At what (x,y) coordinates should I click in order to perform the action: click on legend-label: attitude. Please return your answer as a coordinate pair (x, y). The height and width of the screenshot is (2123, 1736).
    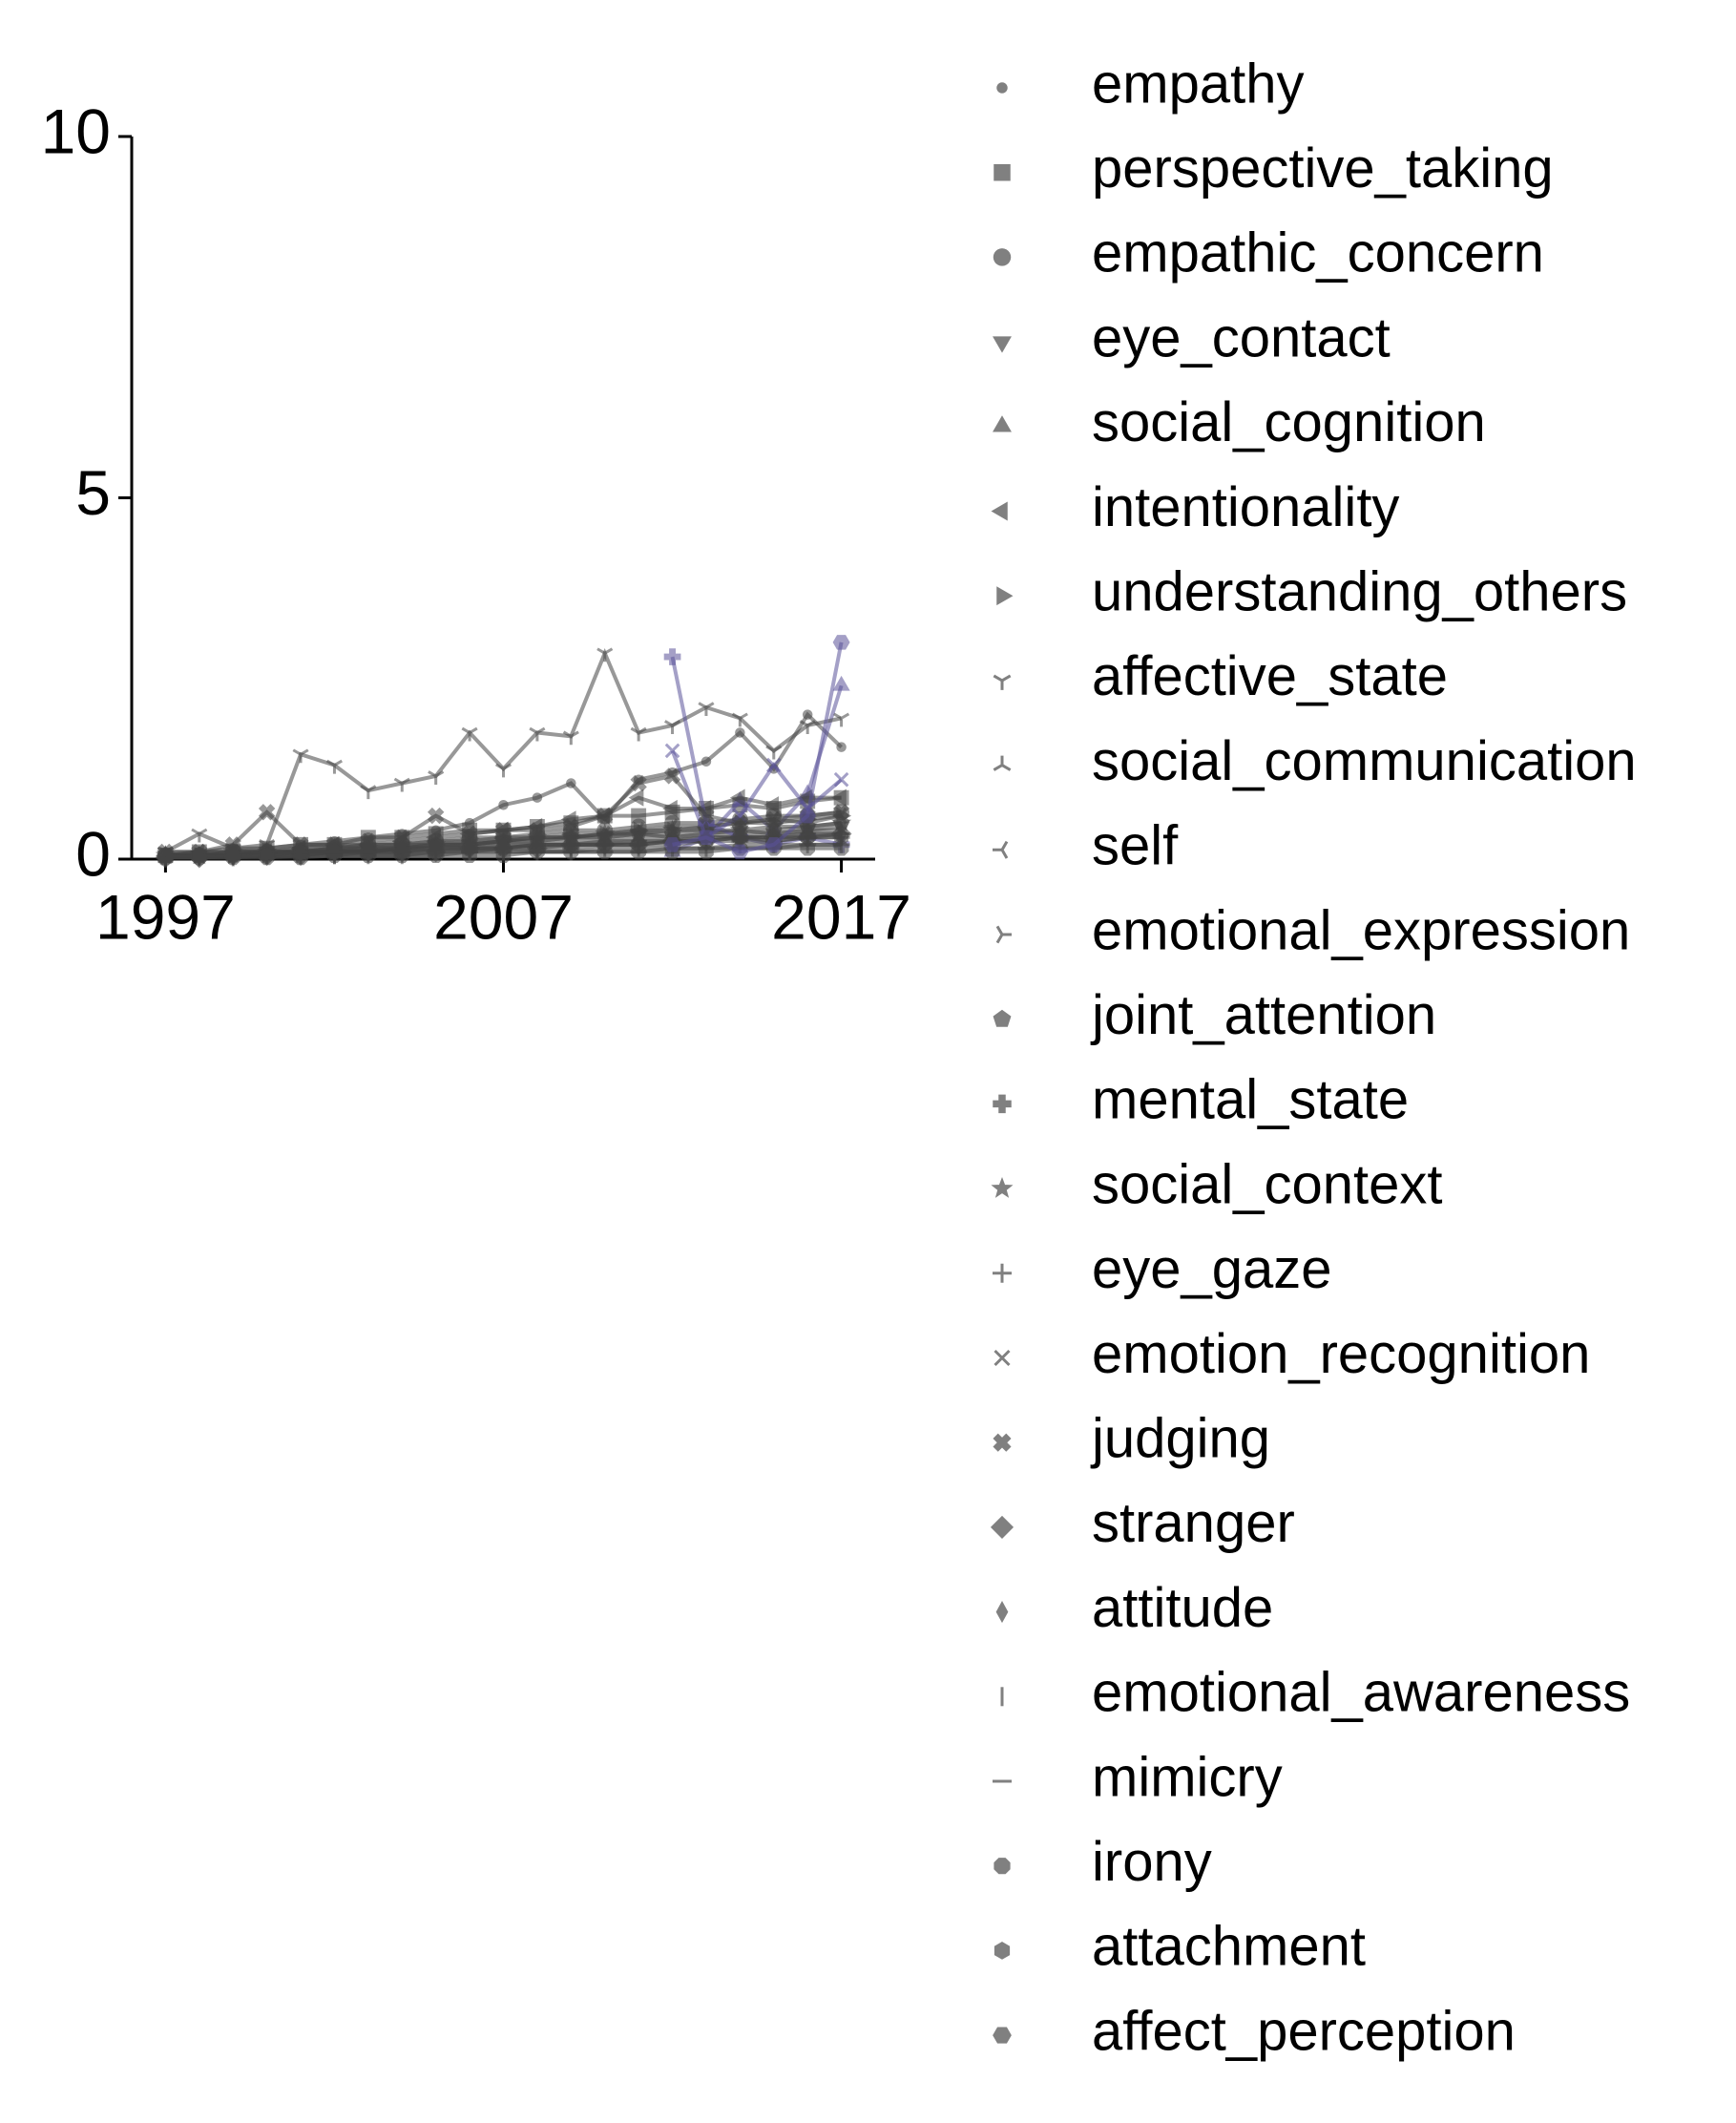
    Looking at the image, I should click on (1182, 1608).